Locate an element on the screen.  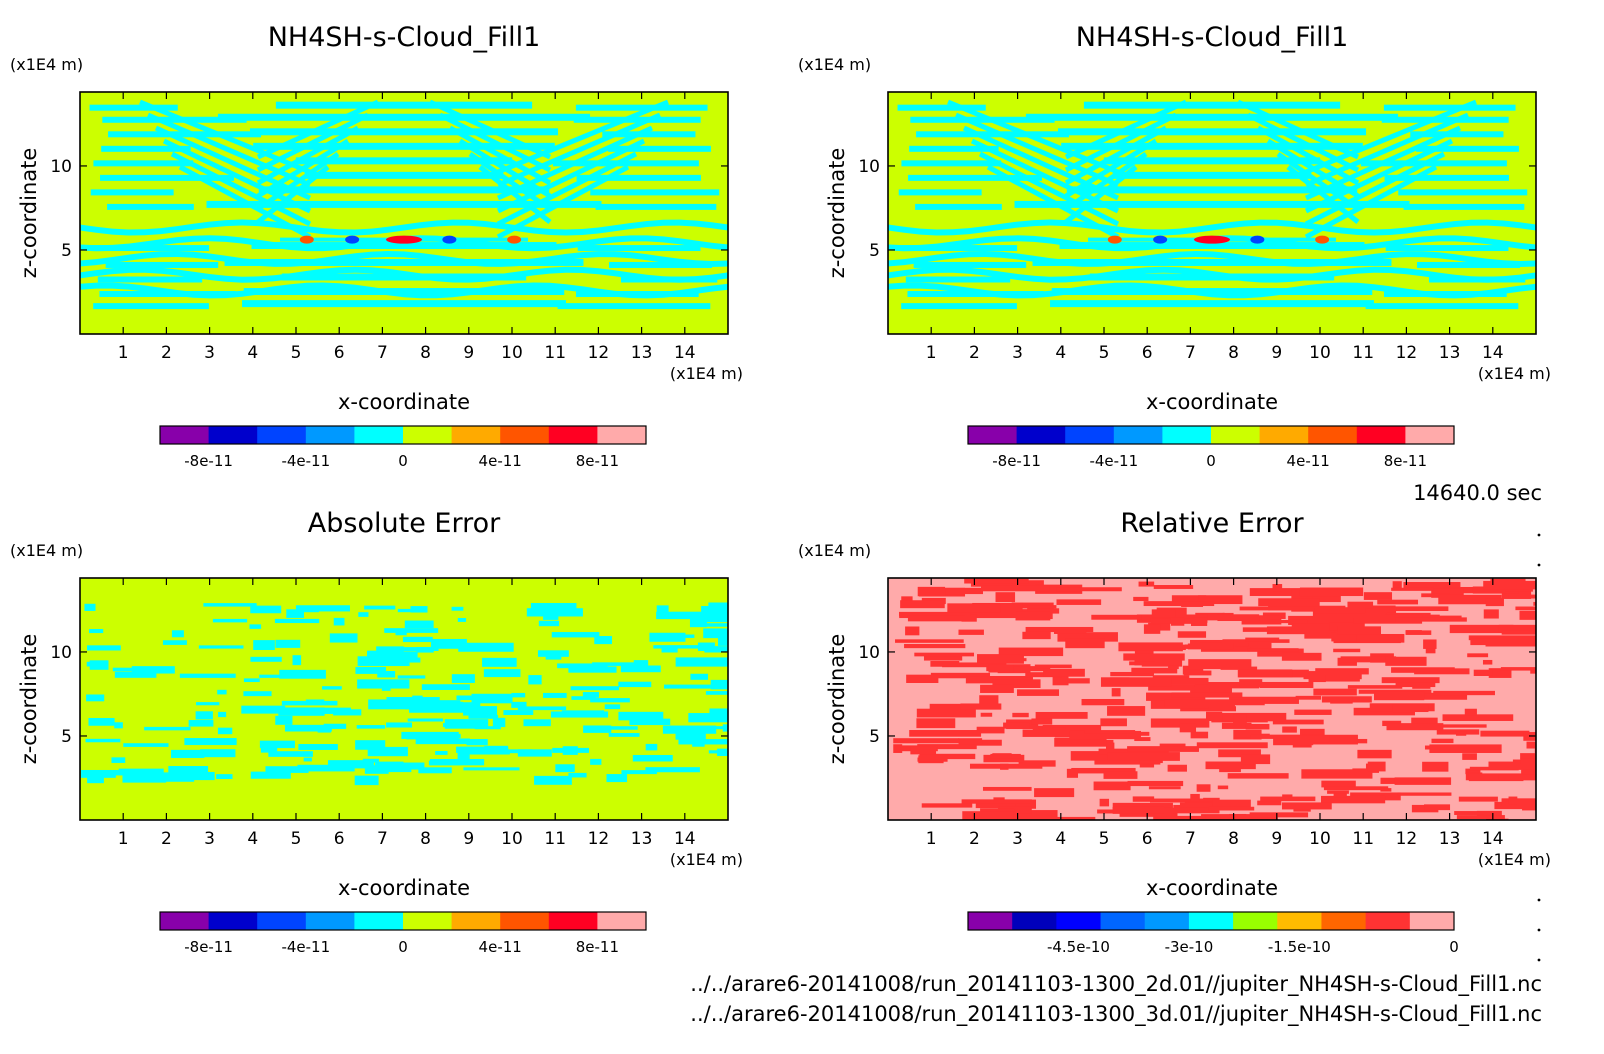
x-tick-label: 13 is located at coordinates (1450, 839).